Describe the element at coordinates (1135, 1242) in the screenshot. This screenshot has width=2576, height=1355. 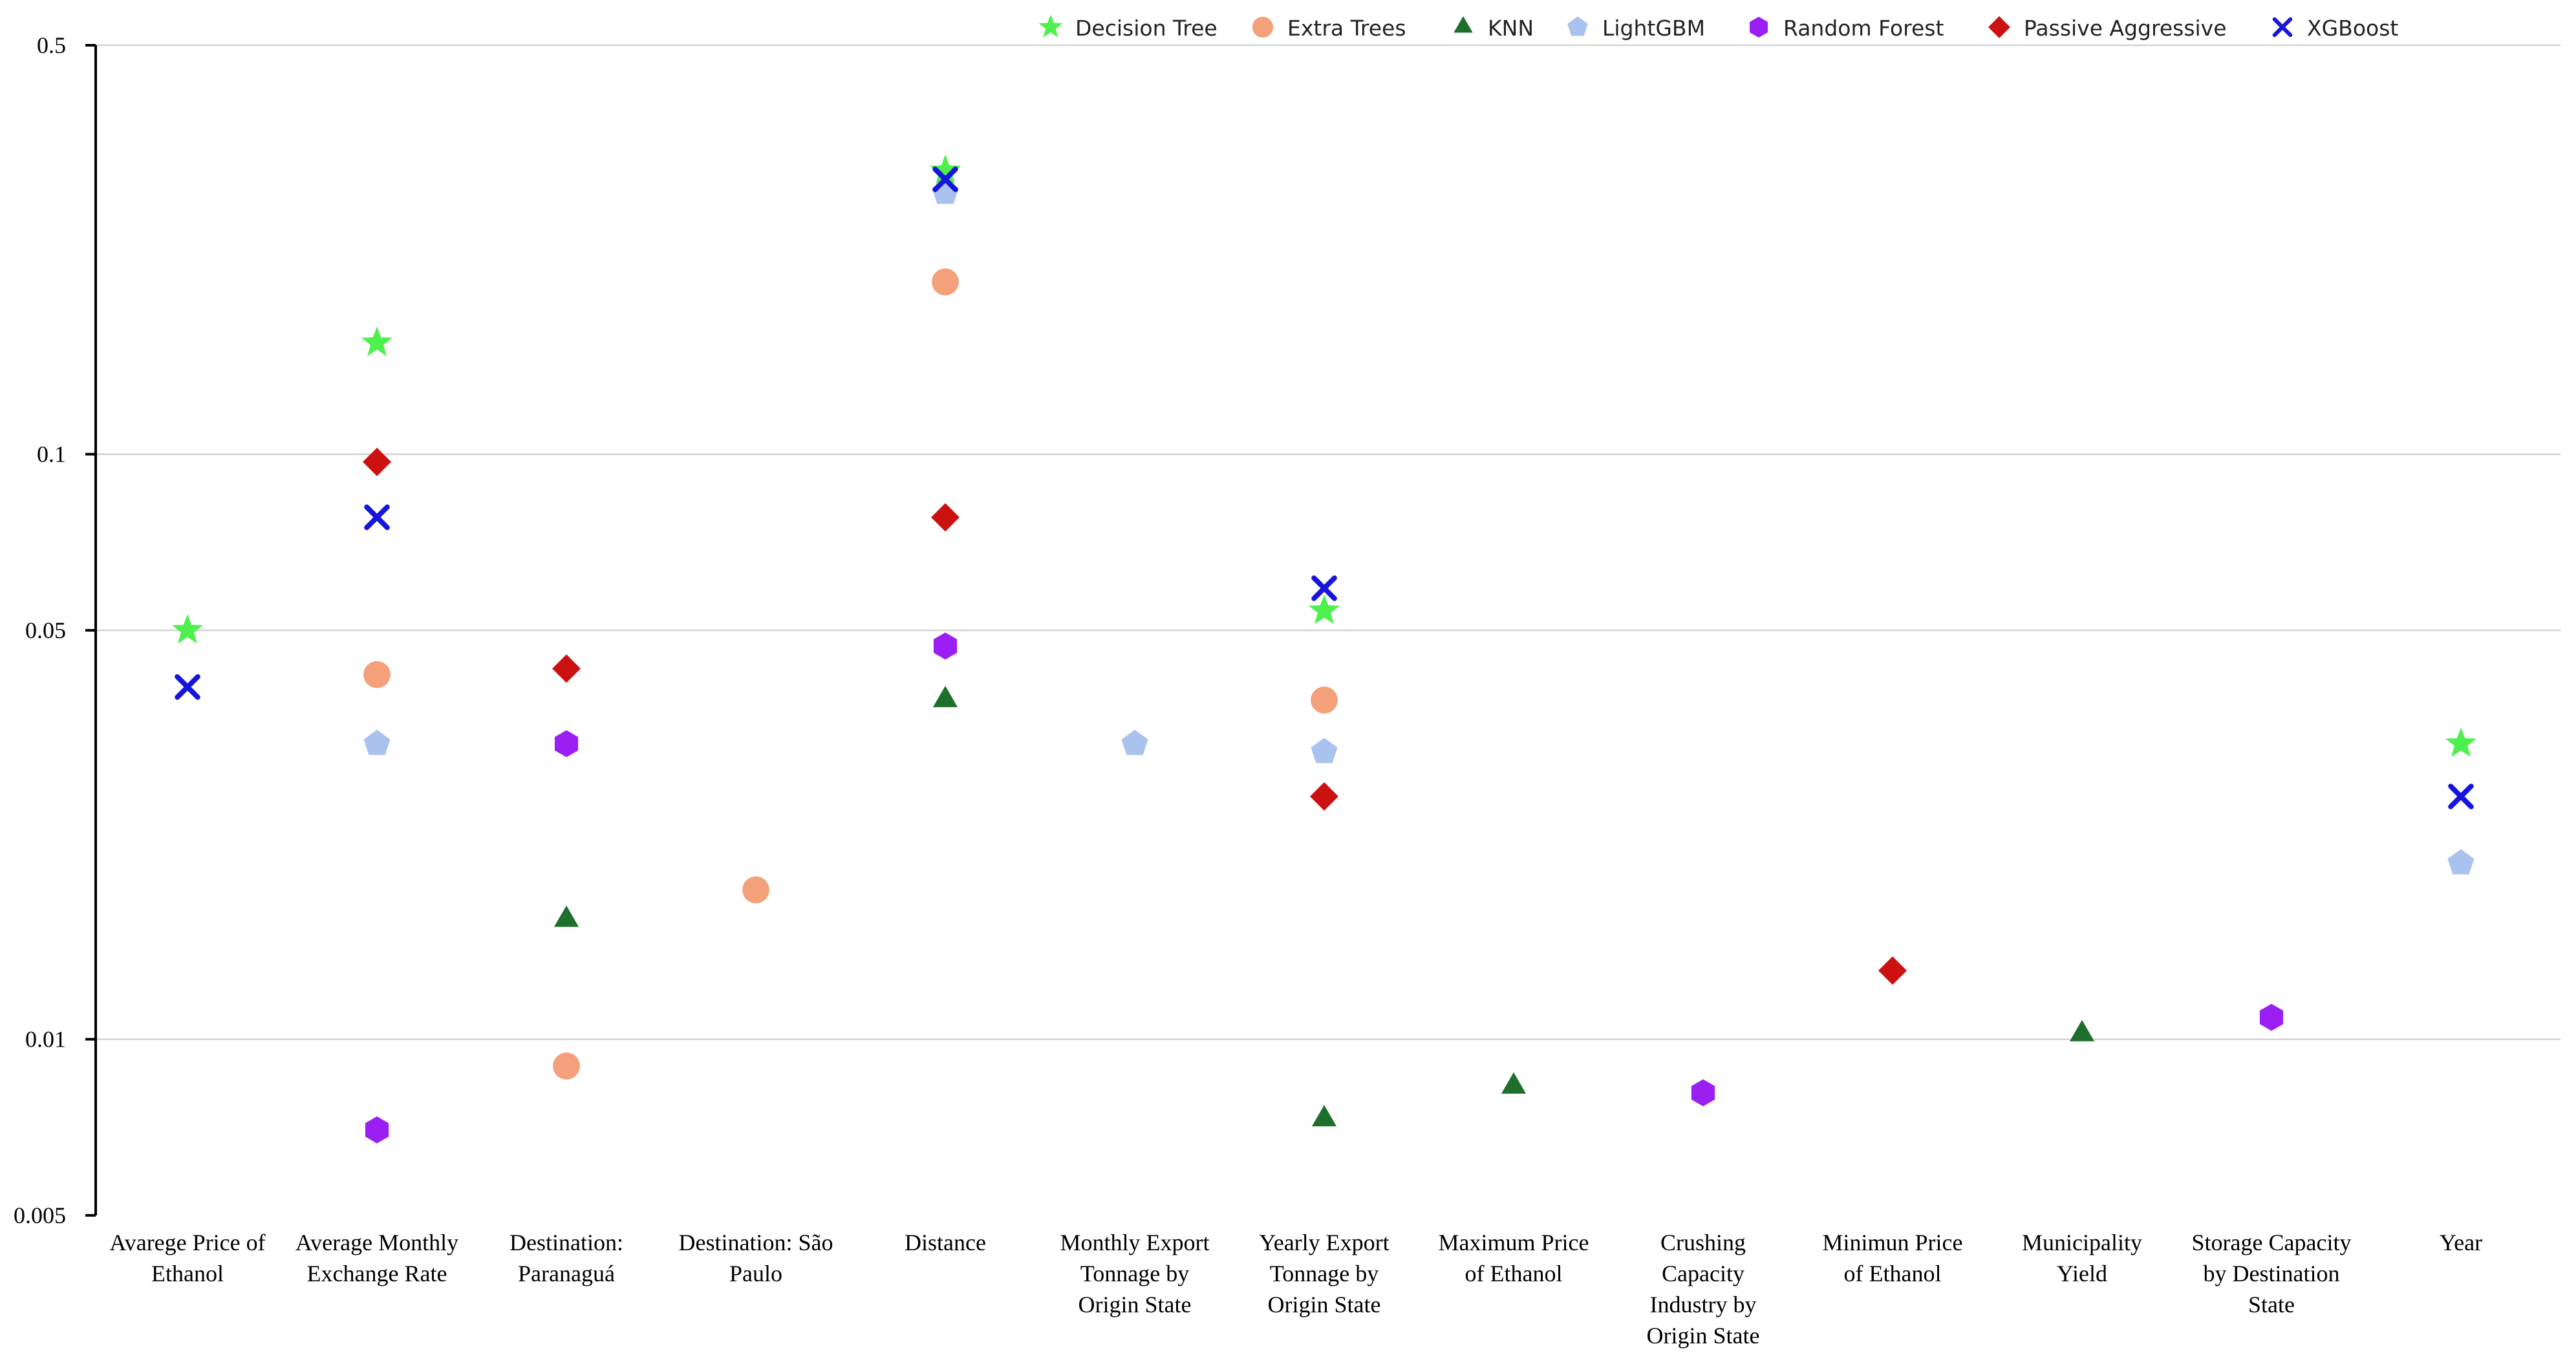
I see `x-category-label-line: Monthly Export` at that location.